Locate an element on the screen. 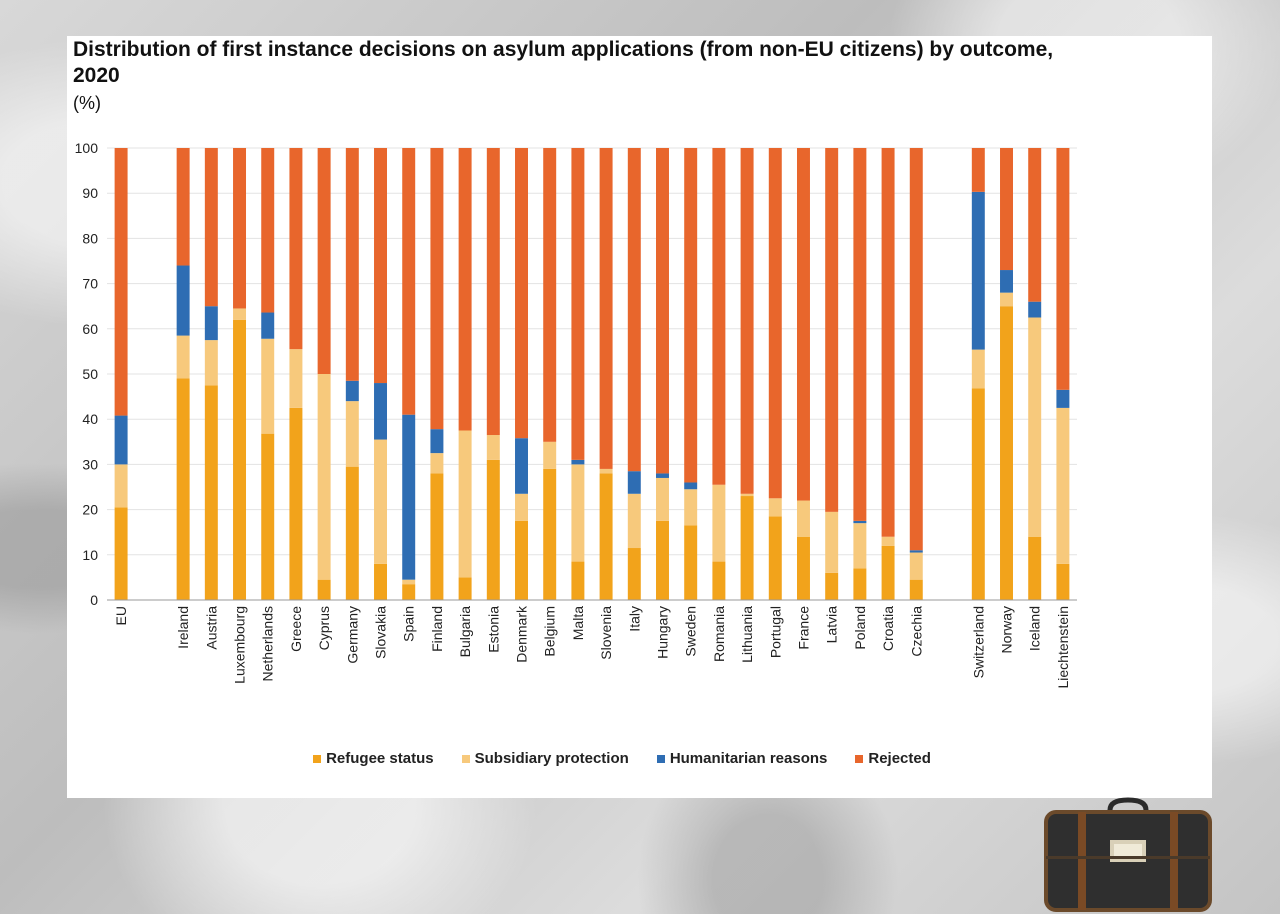 The width and height of the screenshot is (1280, 914). x-tick-label: France is located at coordinates (803, 628).